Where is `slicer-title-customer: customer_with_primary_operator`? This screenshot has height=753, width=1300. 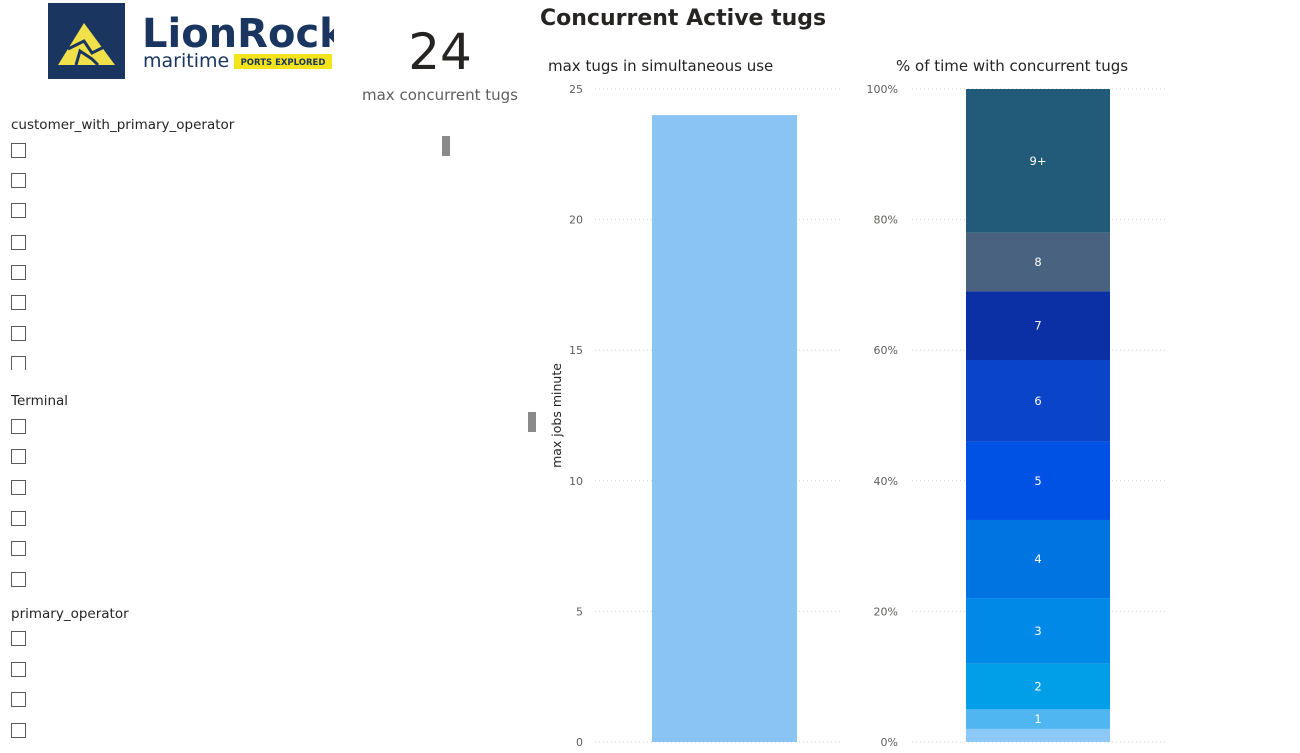
slicer-title-customer: customer_with_primary_operator is located at coordinates (123, 125).